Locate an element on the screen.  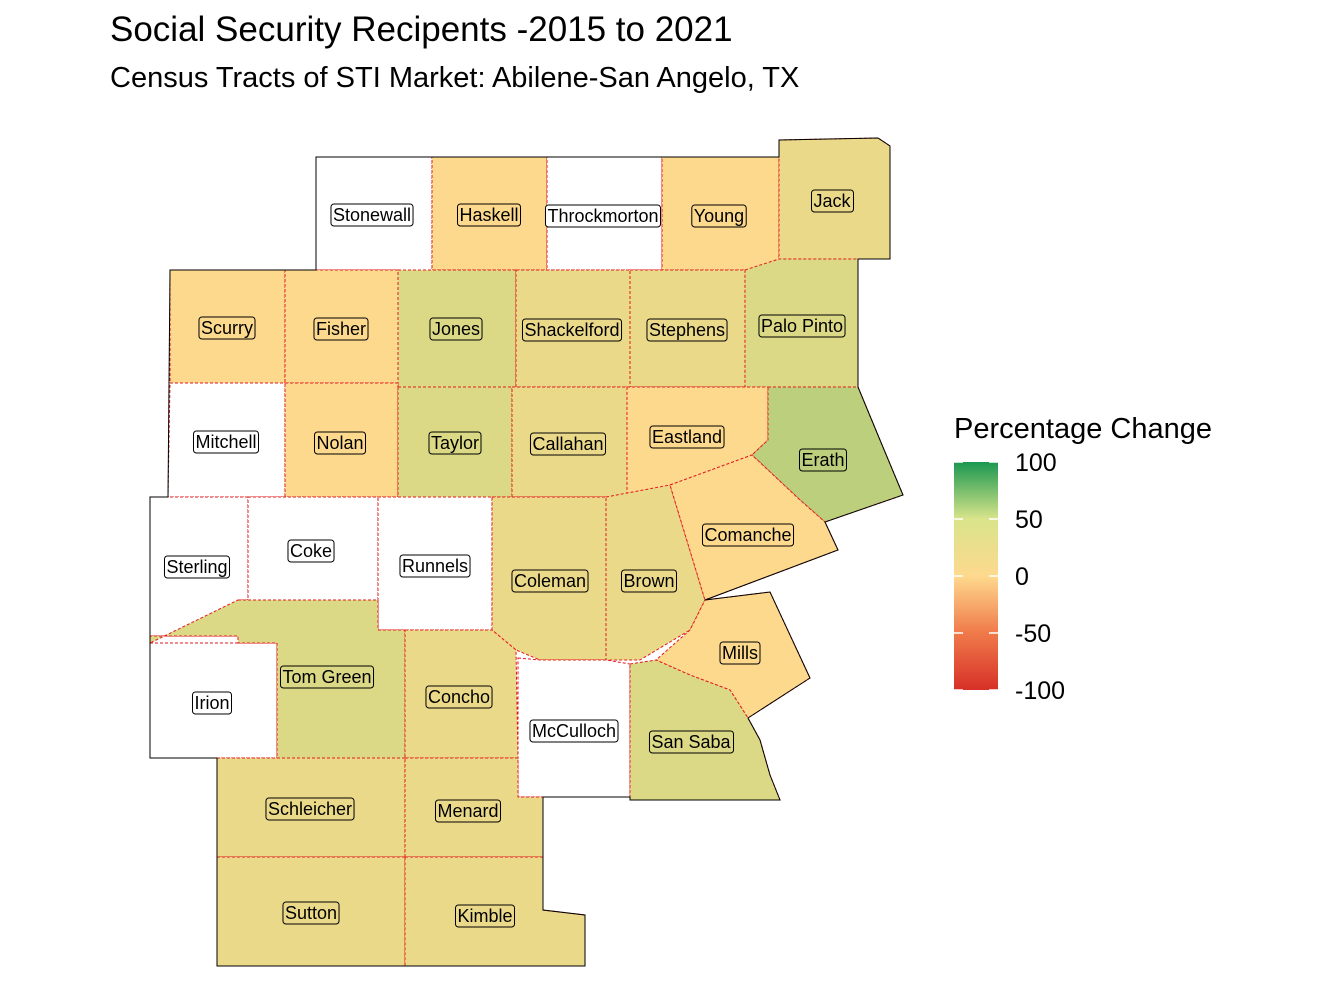
county-label: Coke is located at coordinates (311, 551).